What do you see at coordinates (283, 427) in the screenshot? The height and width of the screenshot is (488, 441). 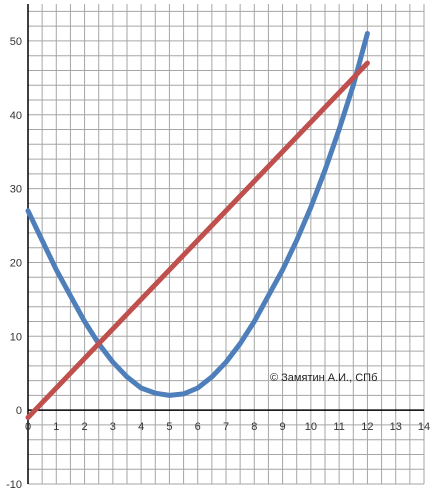 I see `x-tick-label: 9` at bounding box center [283, 427].